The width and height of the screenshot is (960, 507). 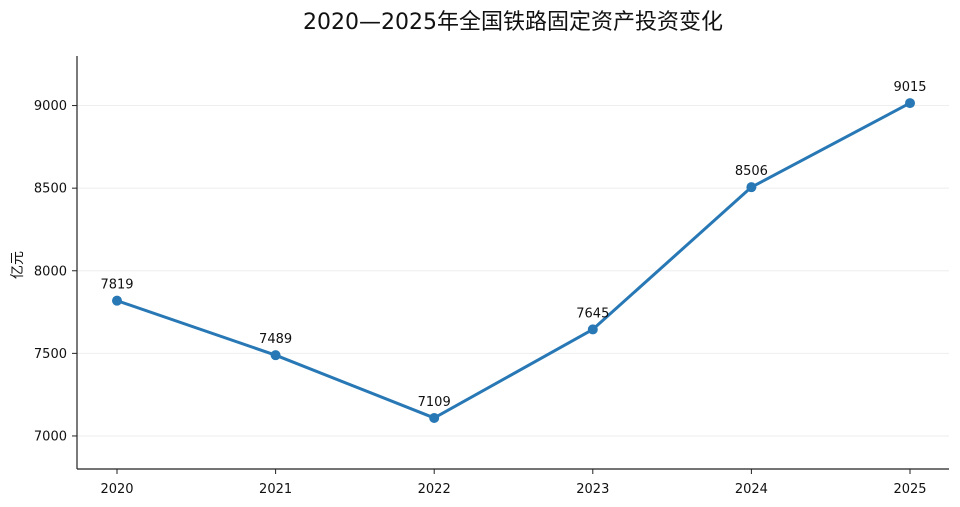 I want to click on x-tick-label: 2023, so click(x=592, y=489).